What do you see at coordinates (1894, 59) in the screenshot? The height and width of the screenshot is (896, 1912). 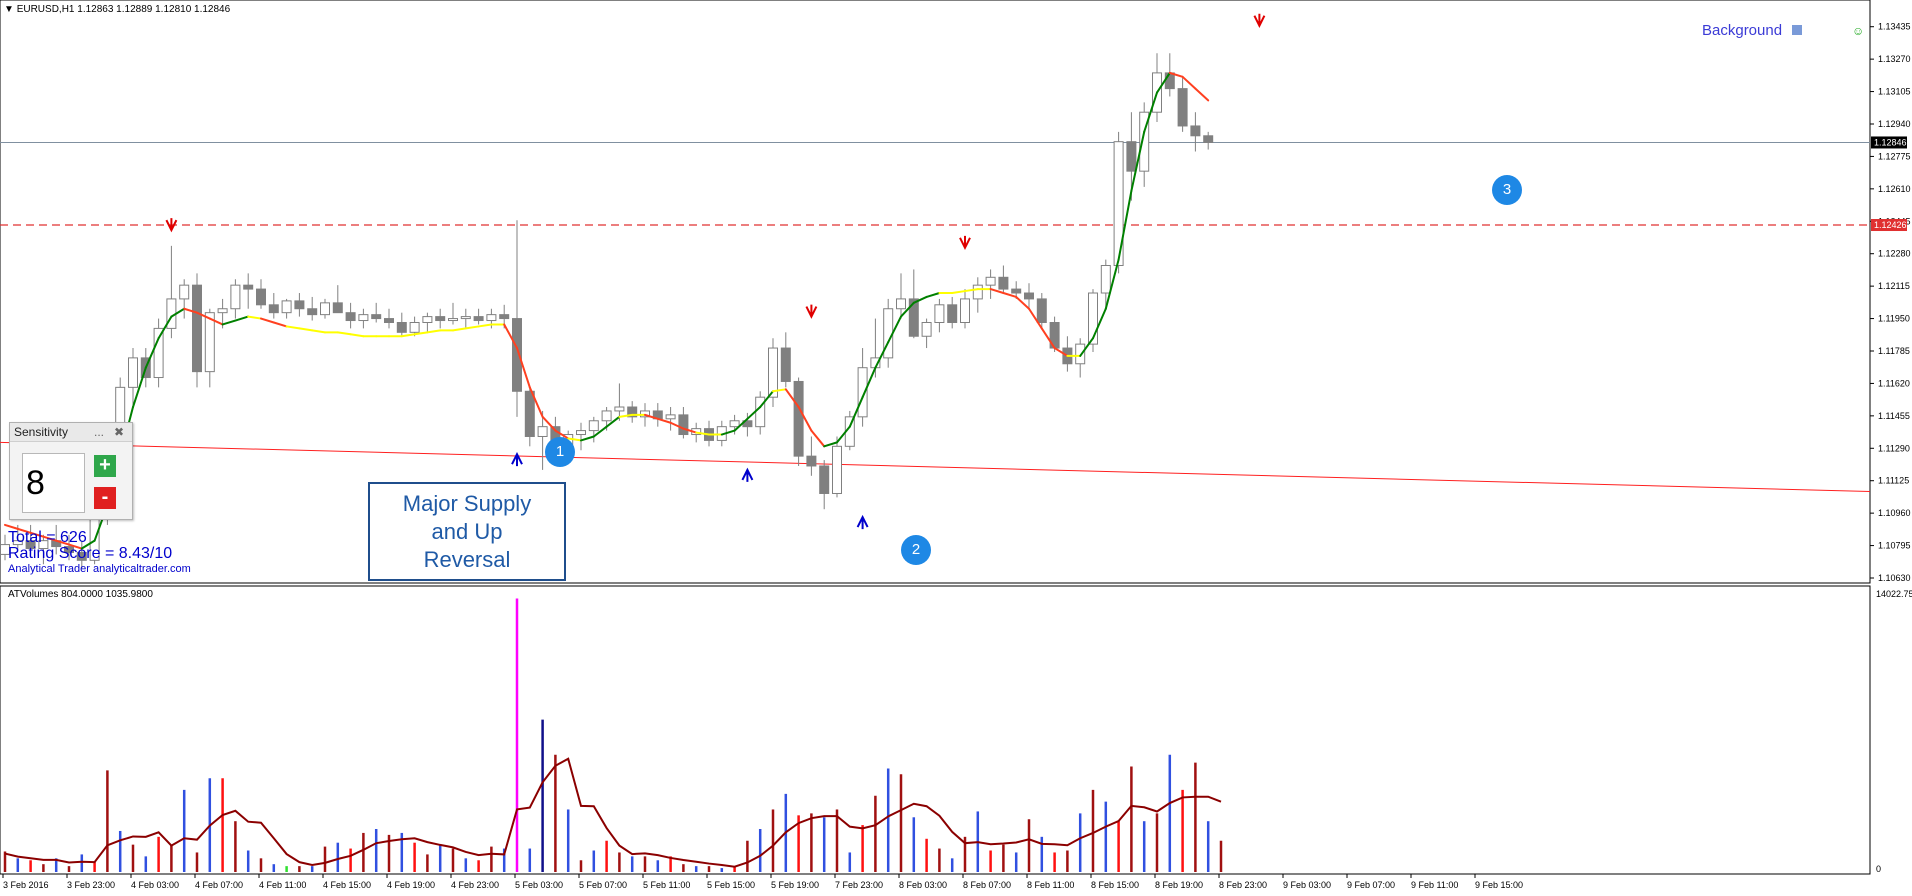 I see `price-tick-label: 1.13270` at bounding box center [1894, 59].